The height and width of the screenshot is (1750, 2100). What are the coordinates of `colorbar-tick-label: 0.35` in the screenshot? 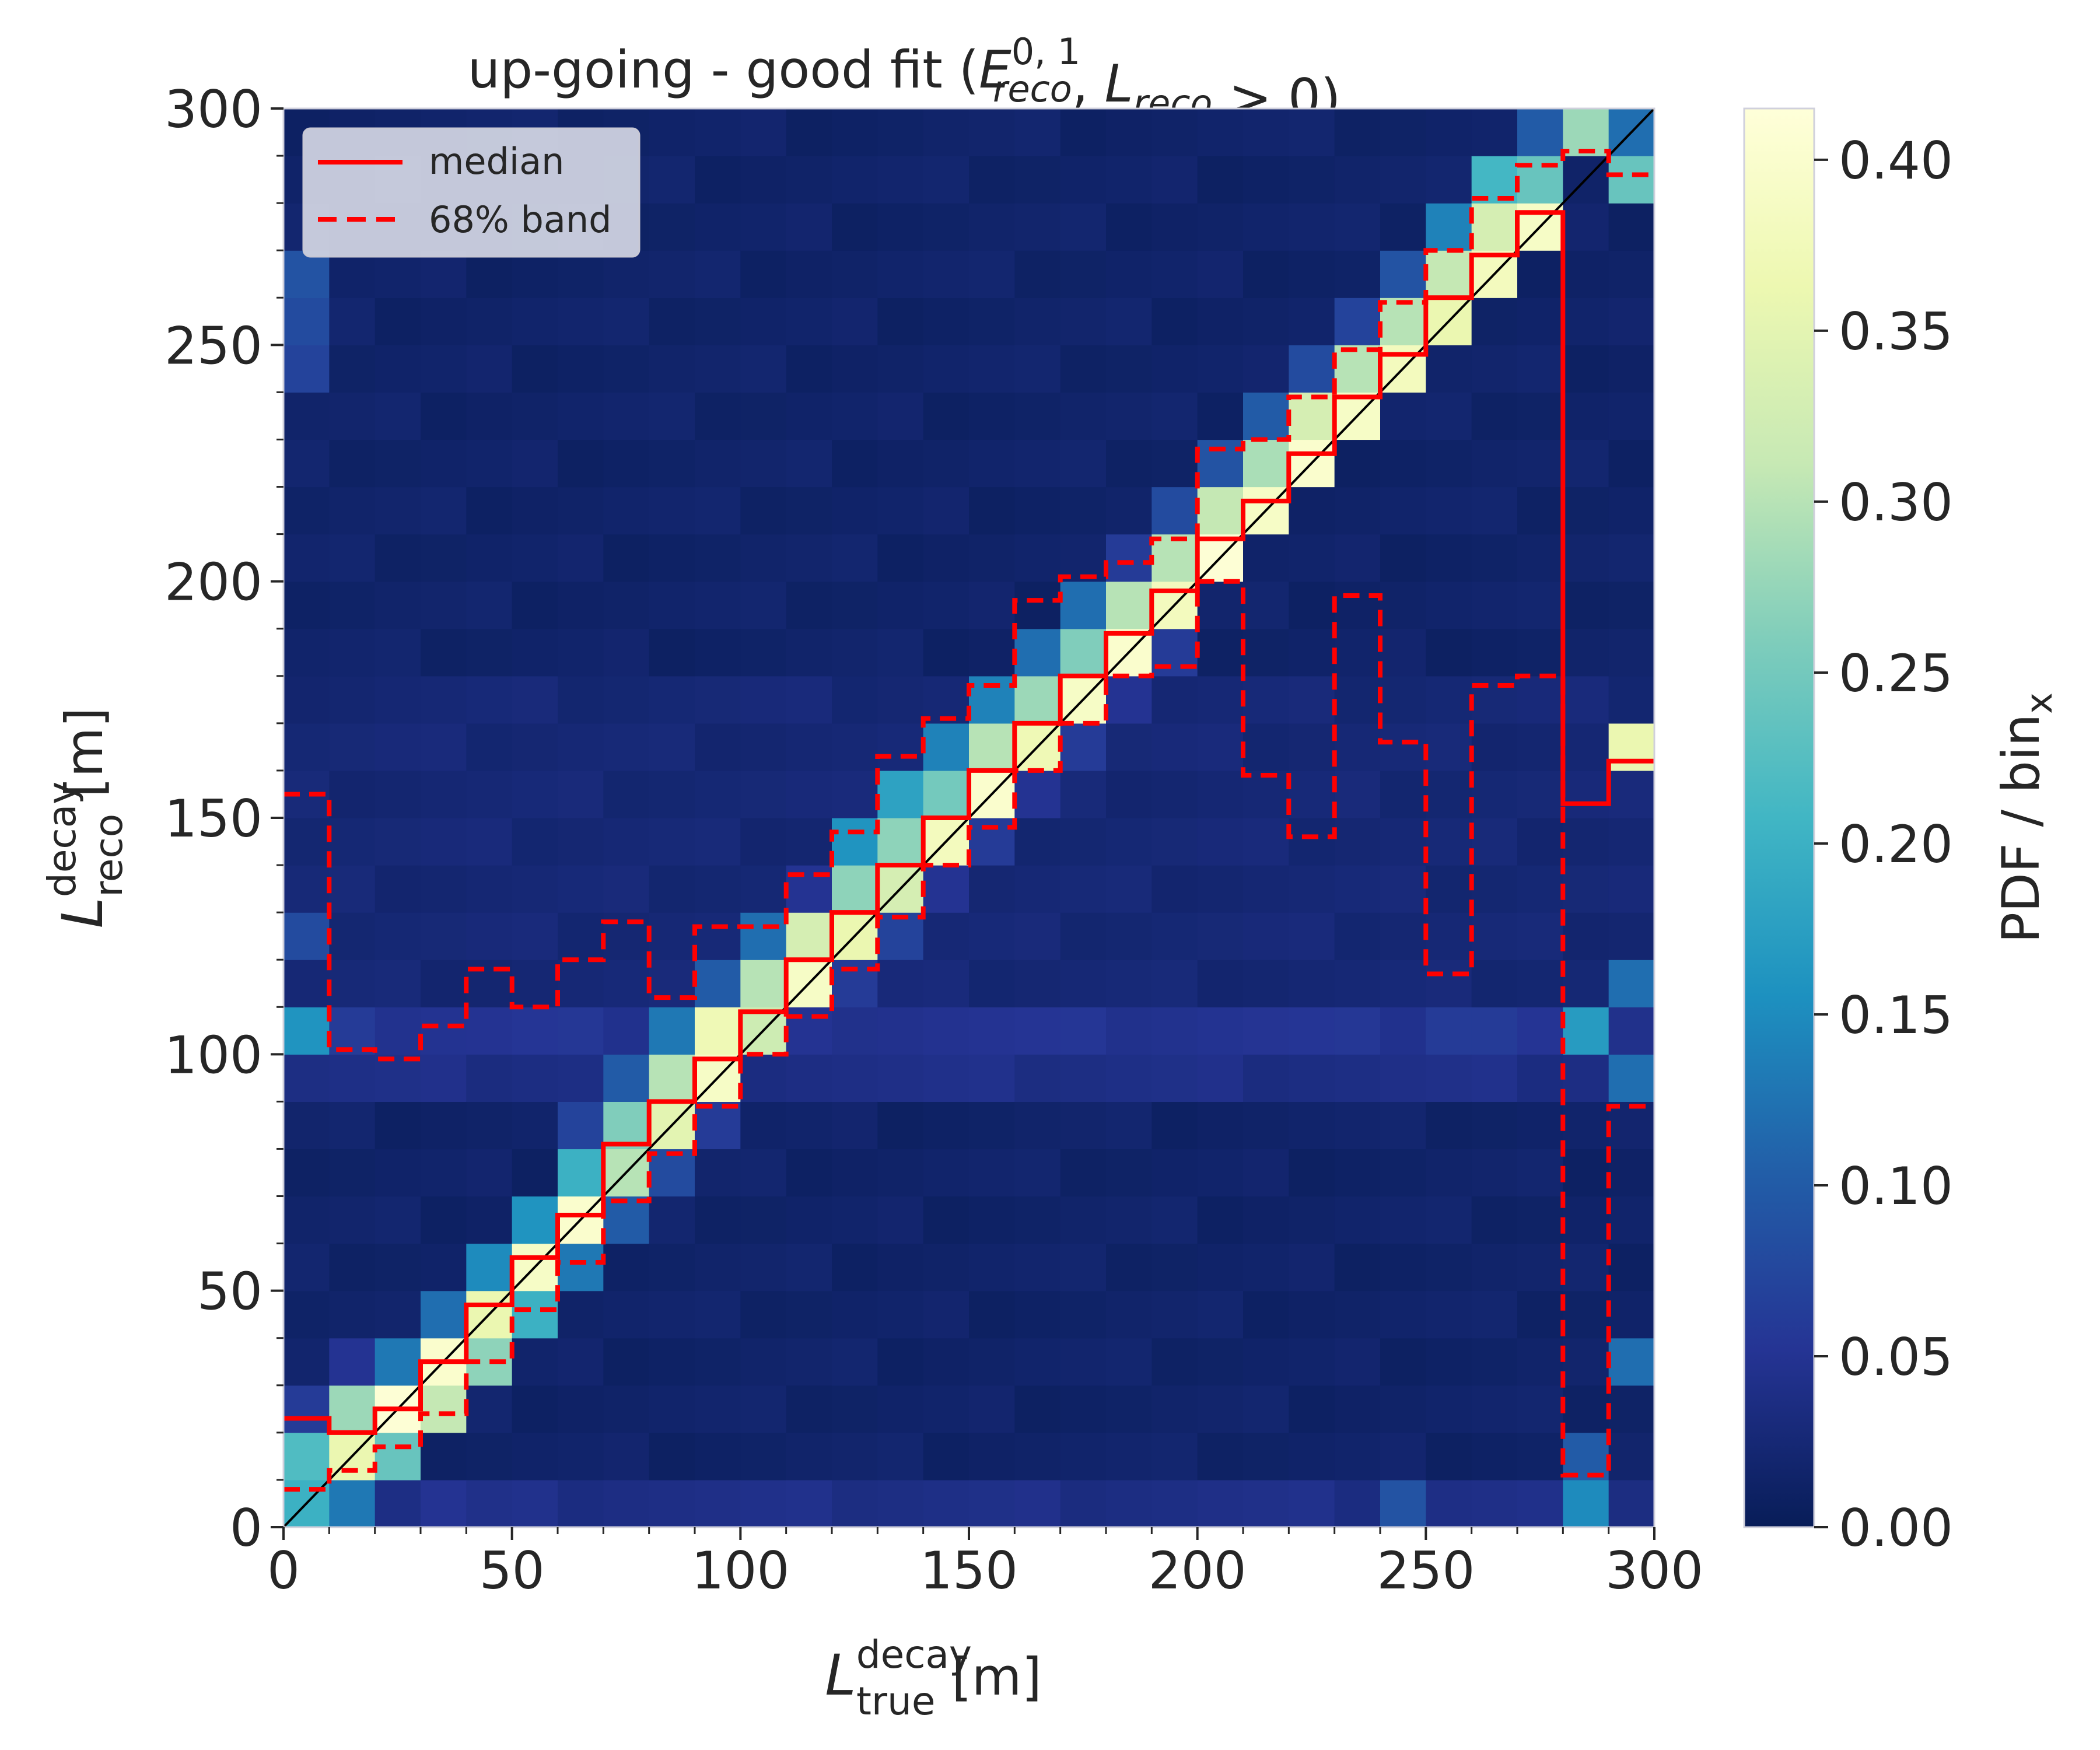 It's located at (1896, 332).